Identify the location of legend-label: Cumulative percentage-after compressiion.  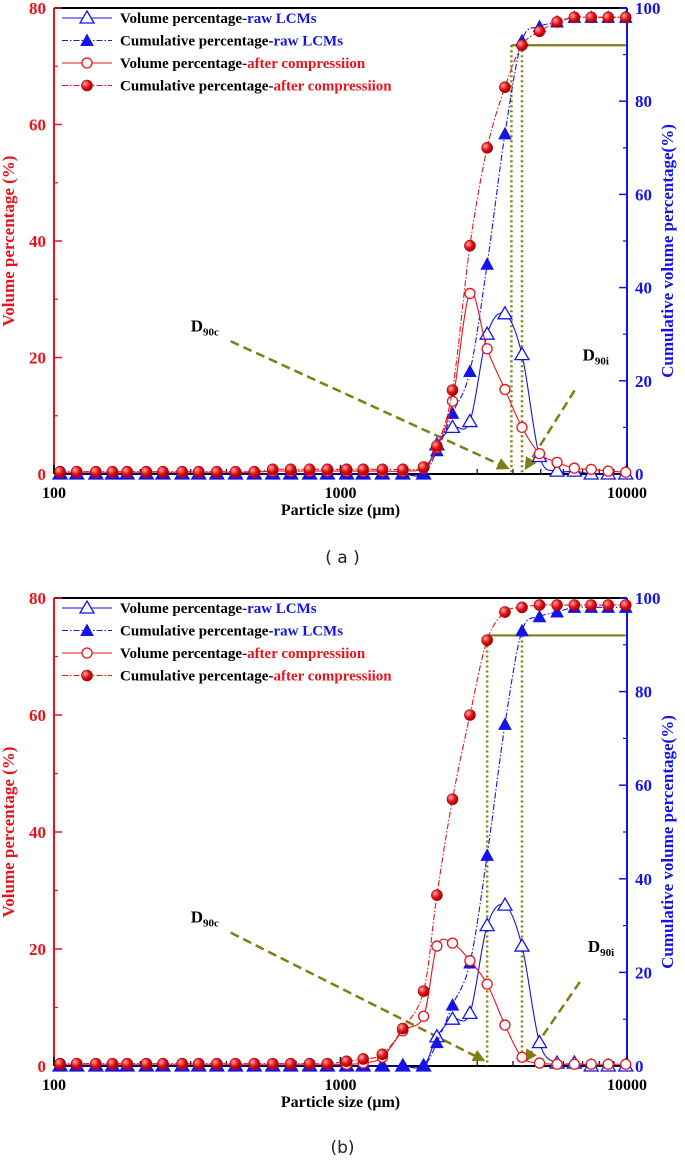
(256, 87).